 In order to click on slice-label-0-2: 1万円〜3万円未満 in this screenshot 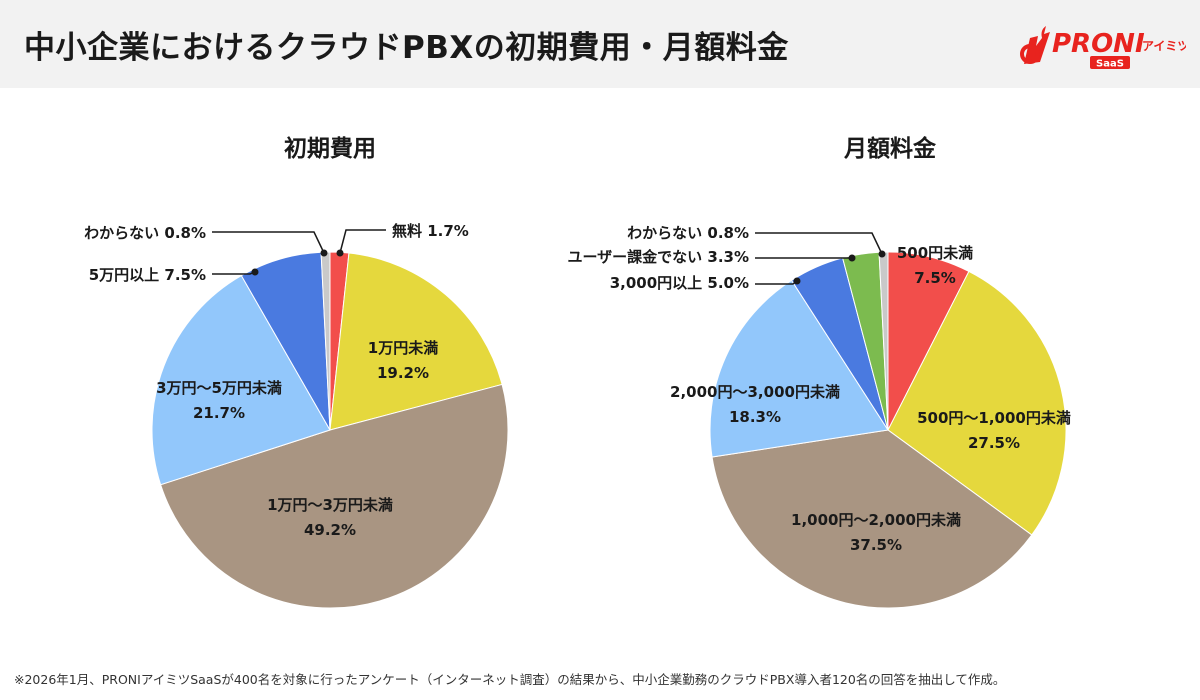, I will do `click(330, 505)`.